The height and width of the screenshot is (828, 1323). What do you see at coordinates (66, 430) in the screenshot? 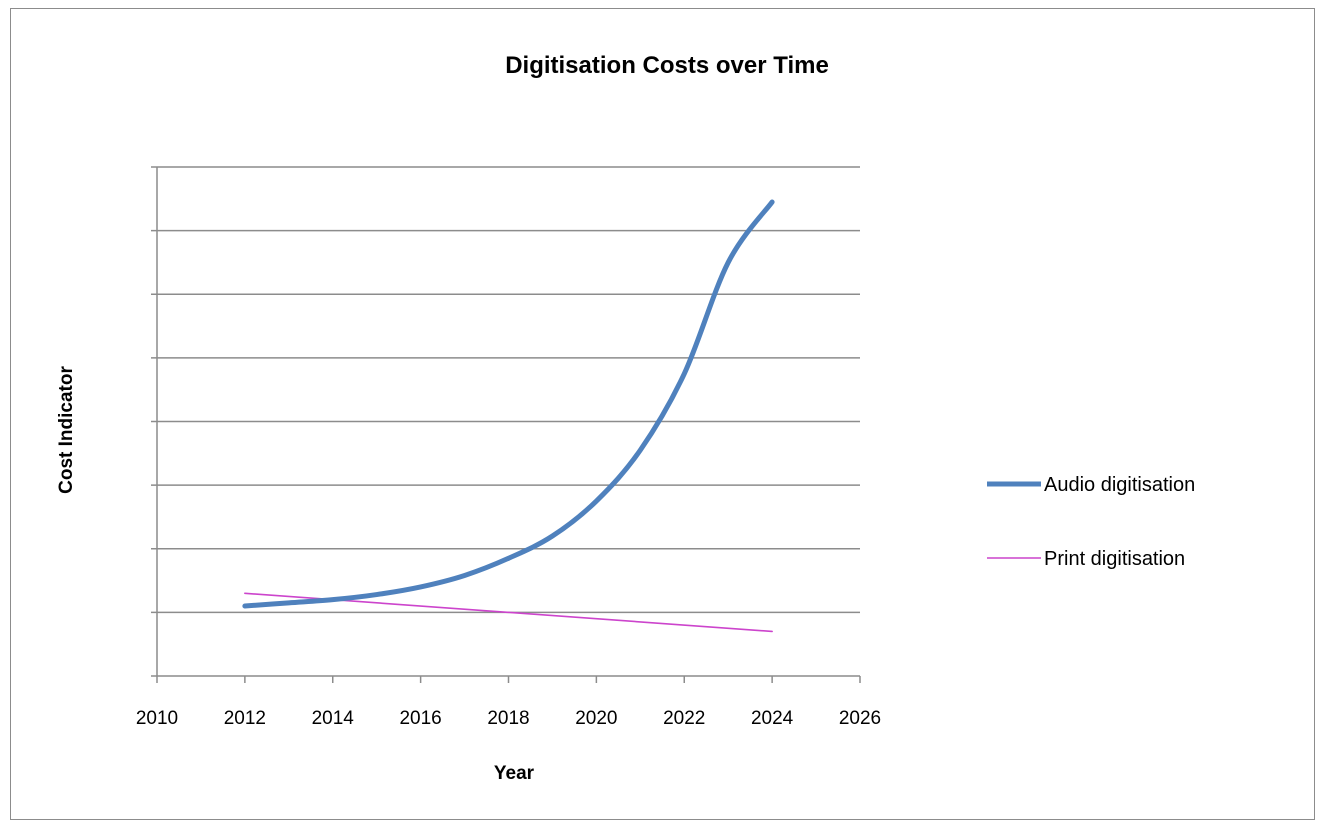
I see `y-axis-label: Cost Indicator` at bounding box center [66, 430].